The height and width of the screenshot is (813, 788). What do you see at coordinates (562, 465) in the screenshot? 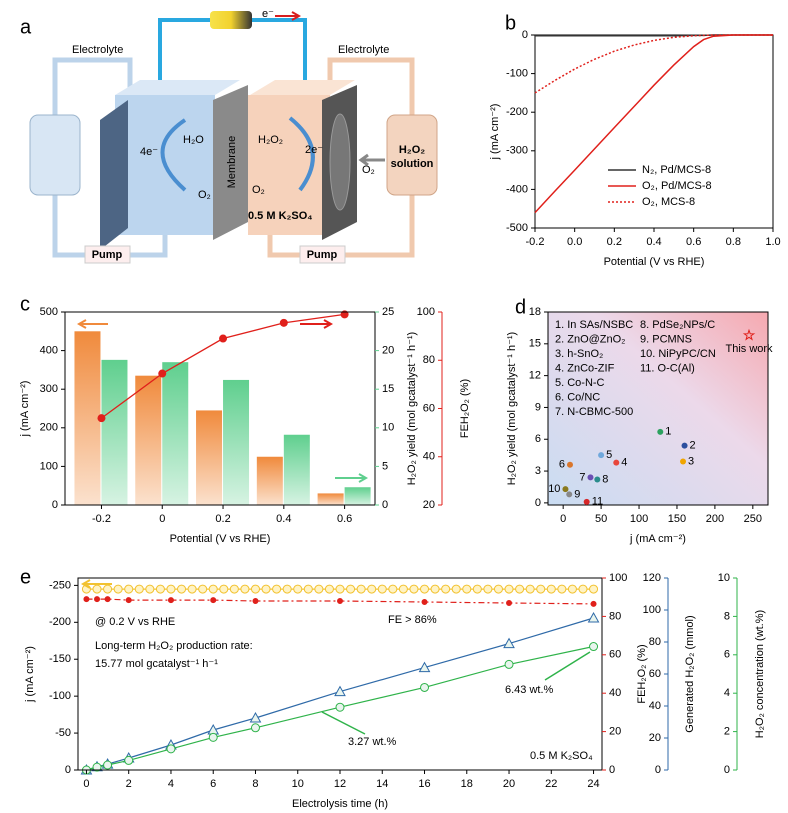
I see `point-label: 6` at bounding box center [562, 465].